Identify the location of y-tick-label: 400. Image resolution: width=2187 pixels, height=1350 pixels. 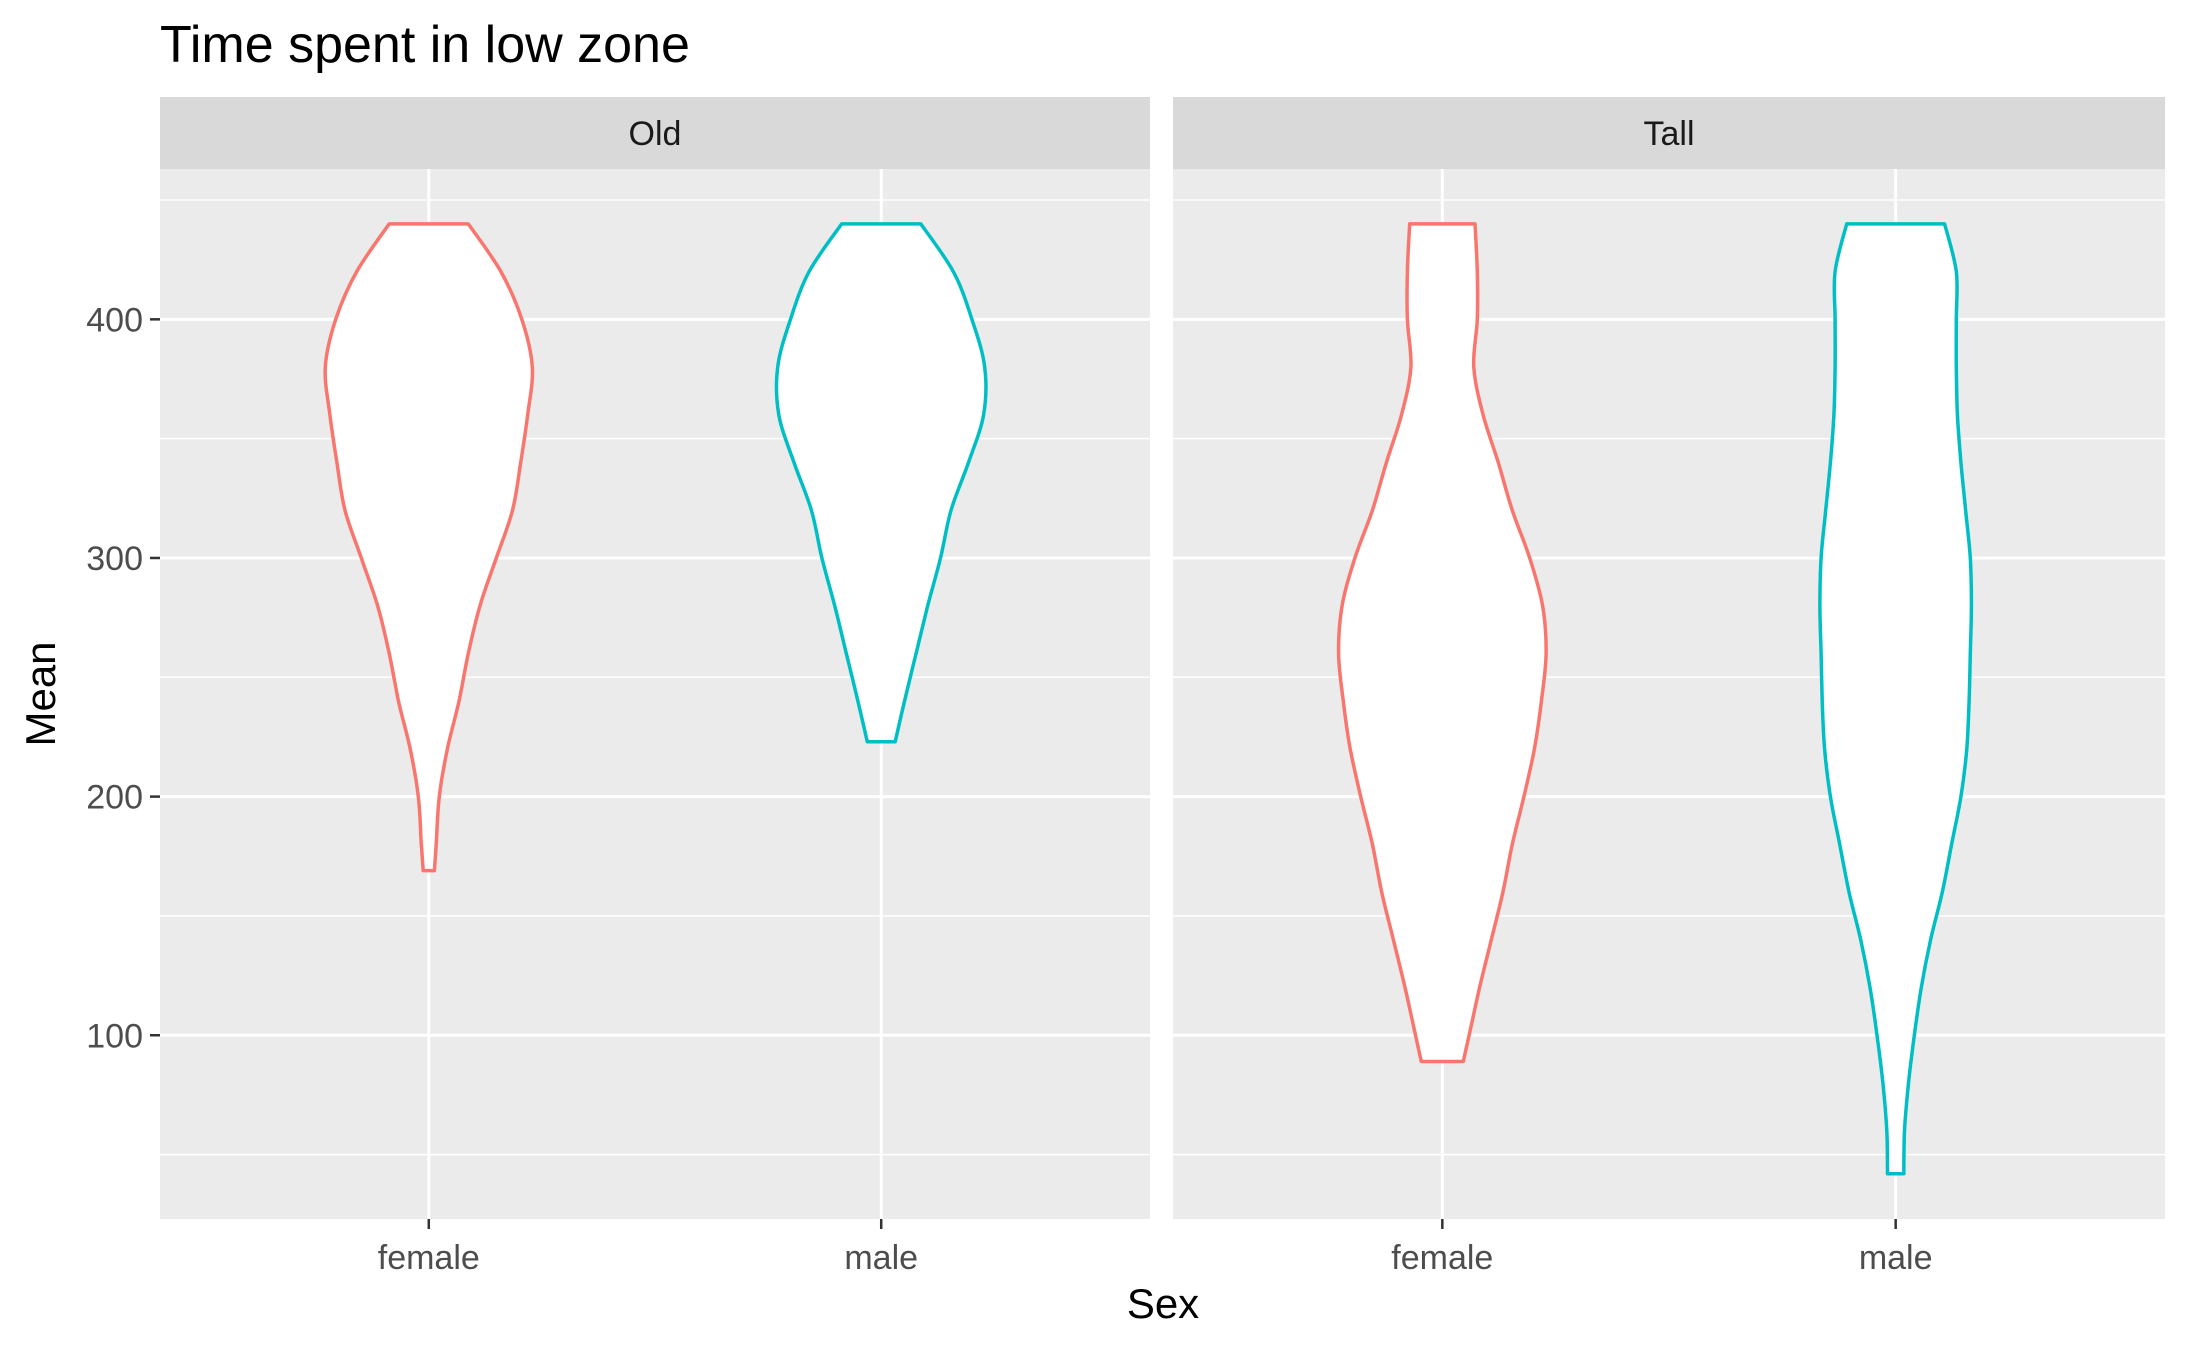
(114, 320).